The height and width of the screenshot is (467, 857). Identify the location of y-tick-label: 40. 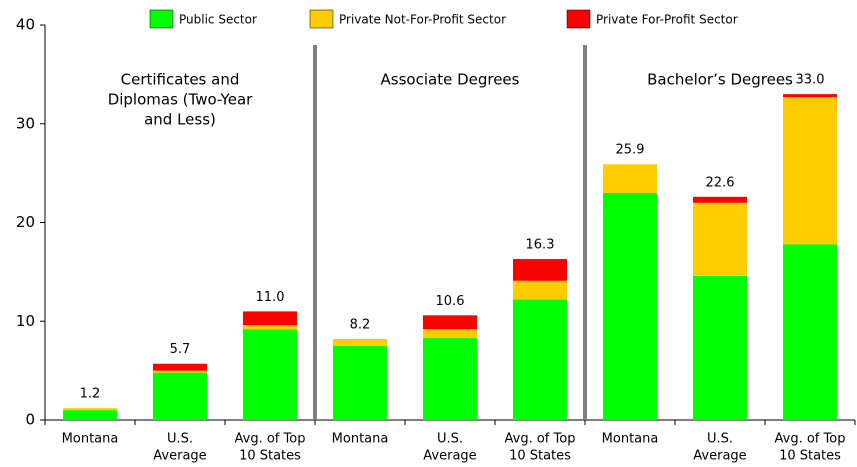
(25, 25).